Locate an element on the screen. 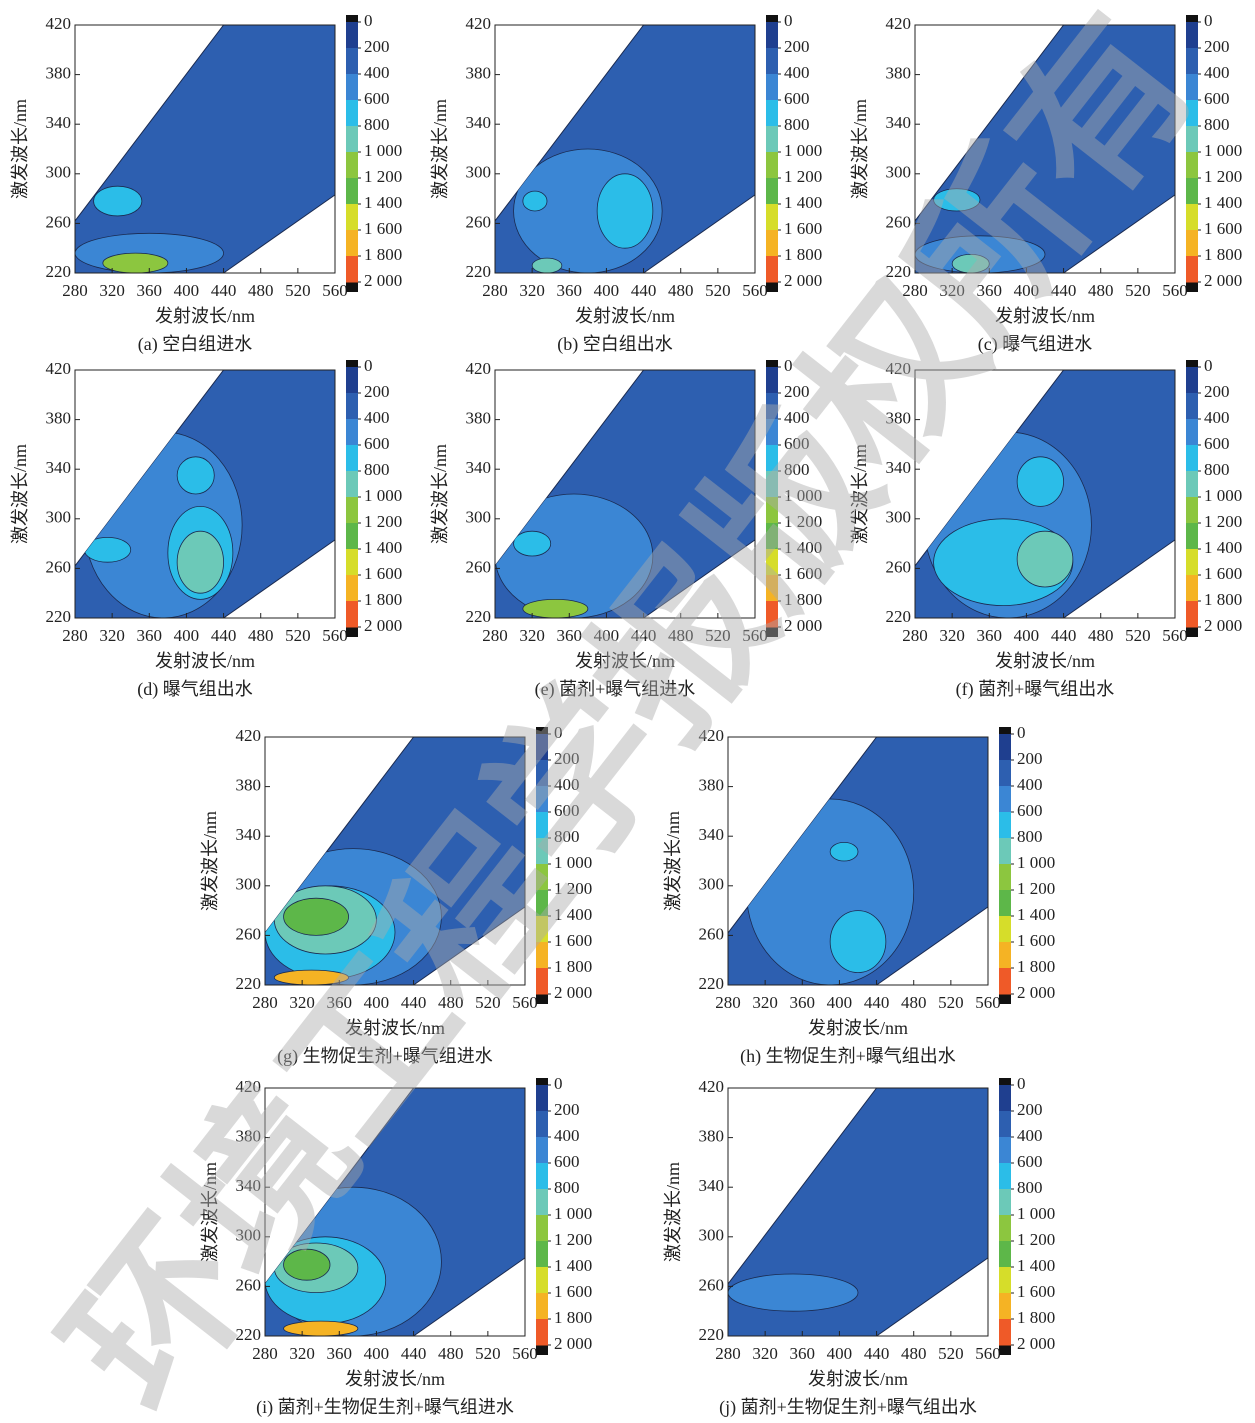  y-tick-label: 380 is located at coordinates (712, 1136).